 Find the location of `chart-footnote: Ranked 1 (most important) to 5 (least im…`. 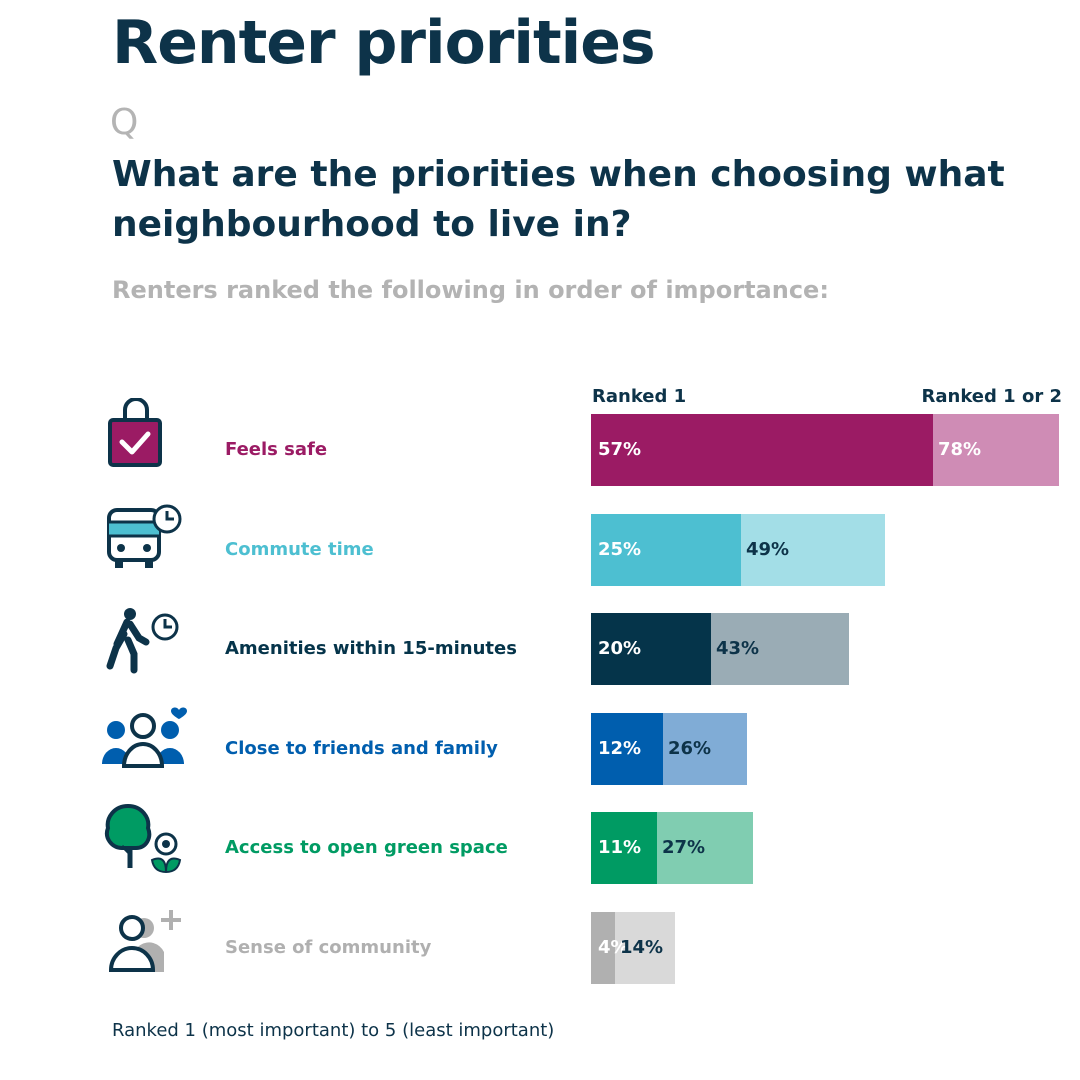

chart-footnote: Ranked 1 (most important) to 5 (least im… is located at coordinates (333, 1030).